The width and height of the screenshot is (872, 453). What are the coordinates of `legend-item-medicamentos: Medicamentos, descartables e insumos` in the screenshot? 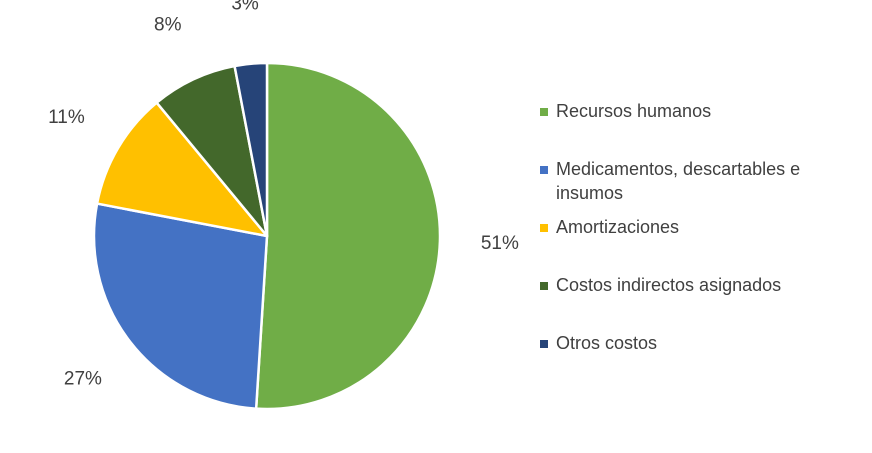 It's located at (700, 186).